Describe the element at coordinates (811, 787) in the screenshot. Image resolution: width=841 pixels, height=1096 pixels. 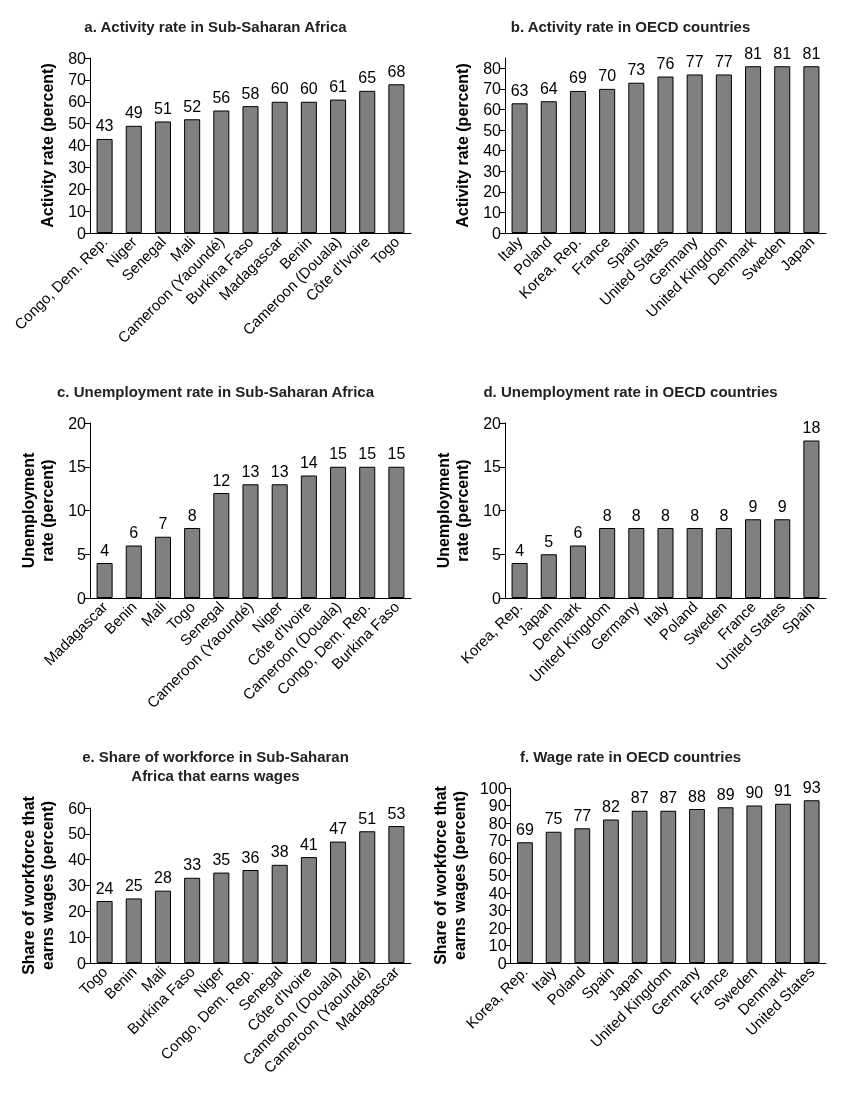
I see `data-label: 93` at that location.